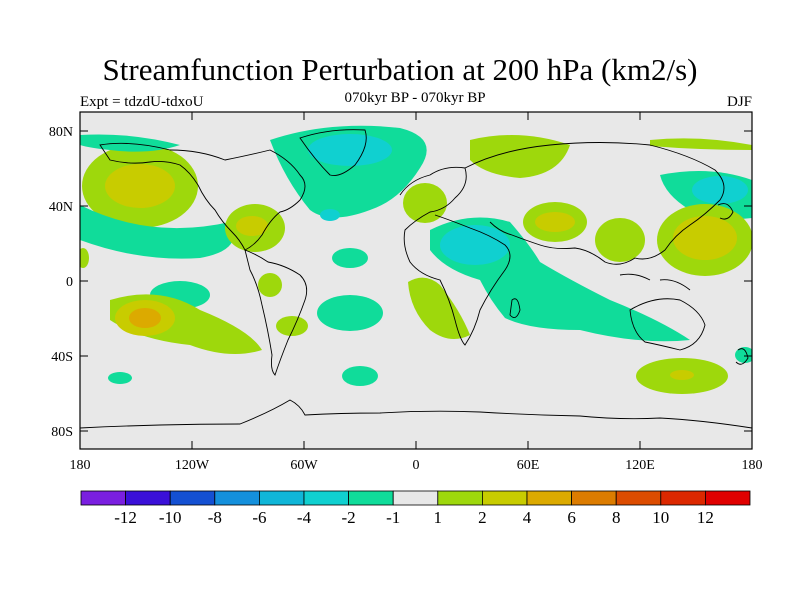  I want to click on colorbar-label: -12, so click(125, 517).